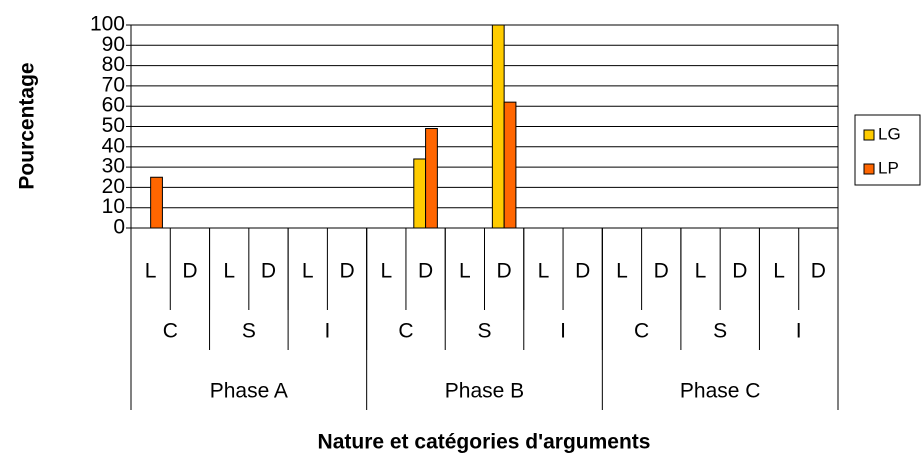  What do you see at coordinates (113, 64) in the screenshot?
I see `y-tick-label: 80` at bounding box center [113, 64].